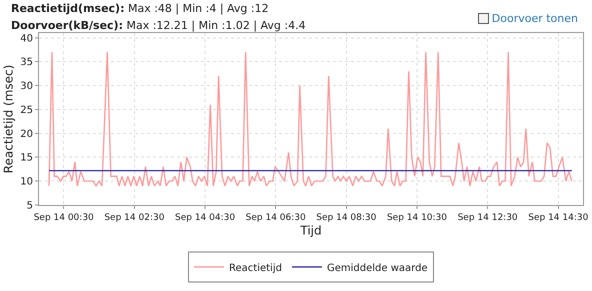 This screenshot has width=592, height=291. What do you see at coordinates (488, 217) in the screenshot?
I see `x-tick-label: Sep 14 12:30` at bounding box center [488, 217].